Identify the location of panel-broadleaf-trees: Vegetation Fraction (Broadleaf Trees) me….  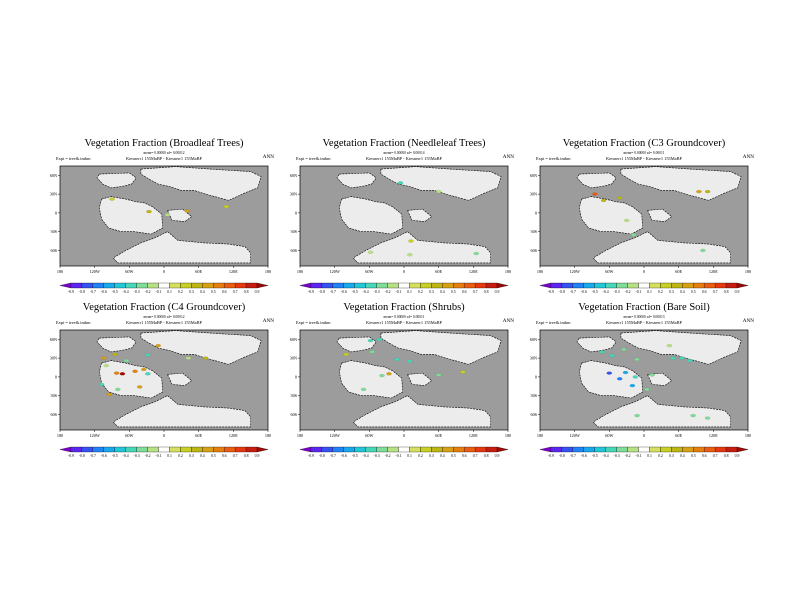
(164, 228).